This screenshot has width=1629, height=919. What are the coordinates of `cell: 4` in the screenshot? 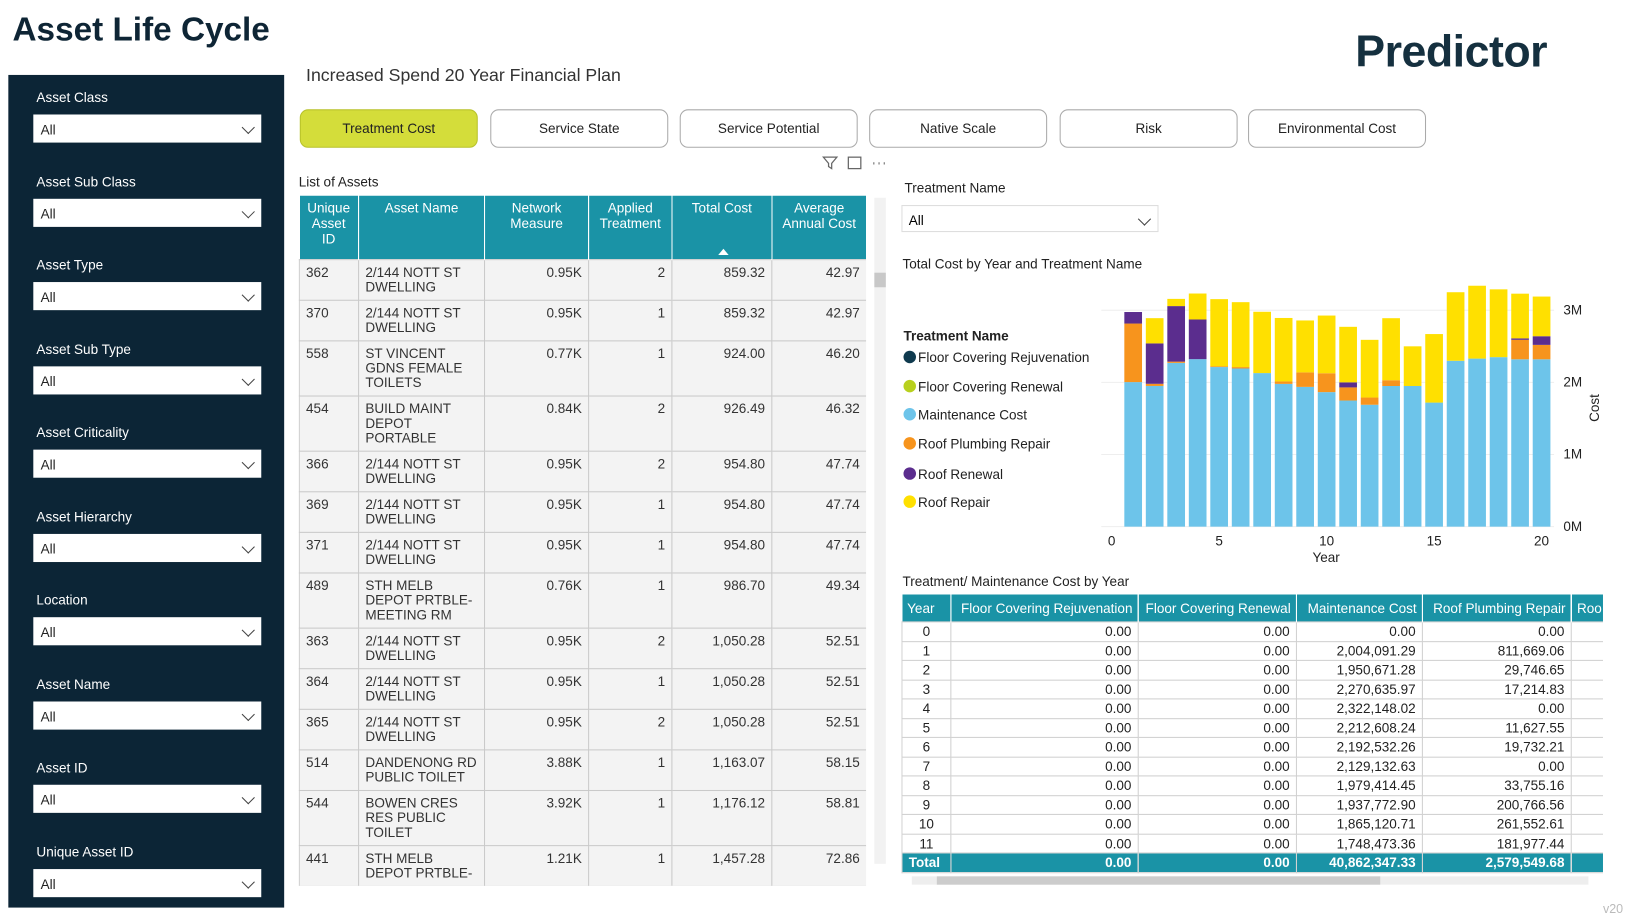 It's located at (926, 708).